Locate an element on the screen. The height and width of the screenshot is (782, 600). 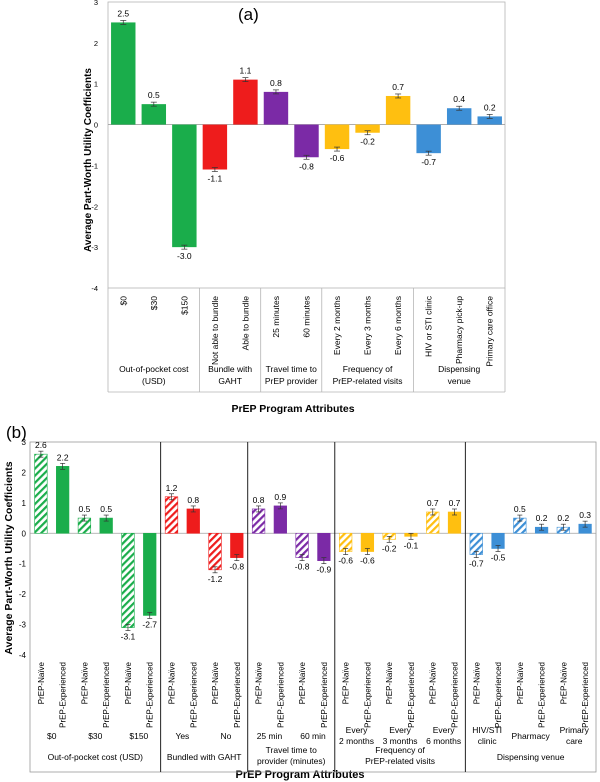
category-label-a: Primary care office is located at coordinates (490, 331).